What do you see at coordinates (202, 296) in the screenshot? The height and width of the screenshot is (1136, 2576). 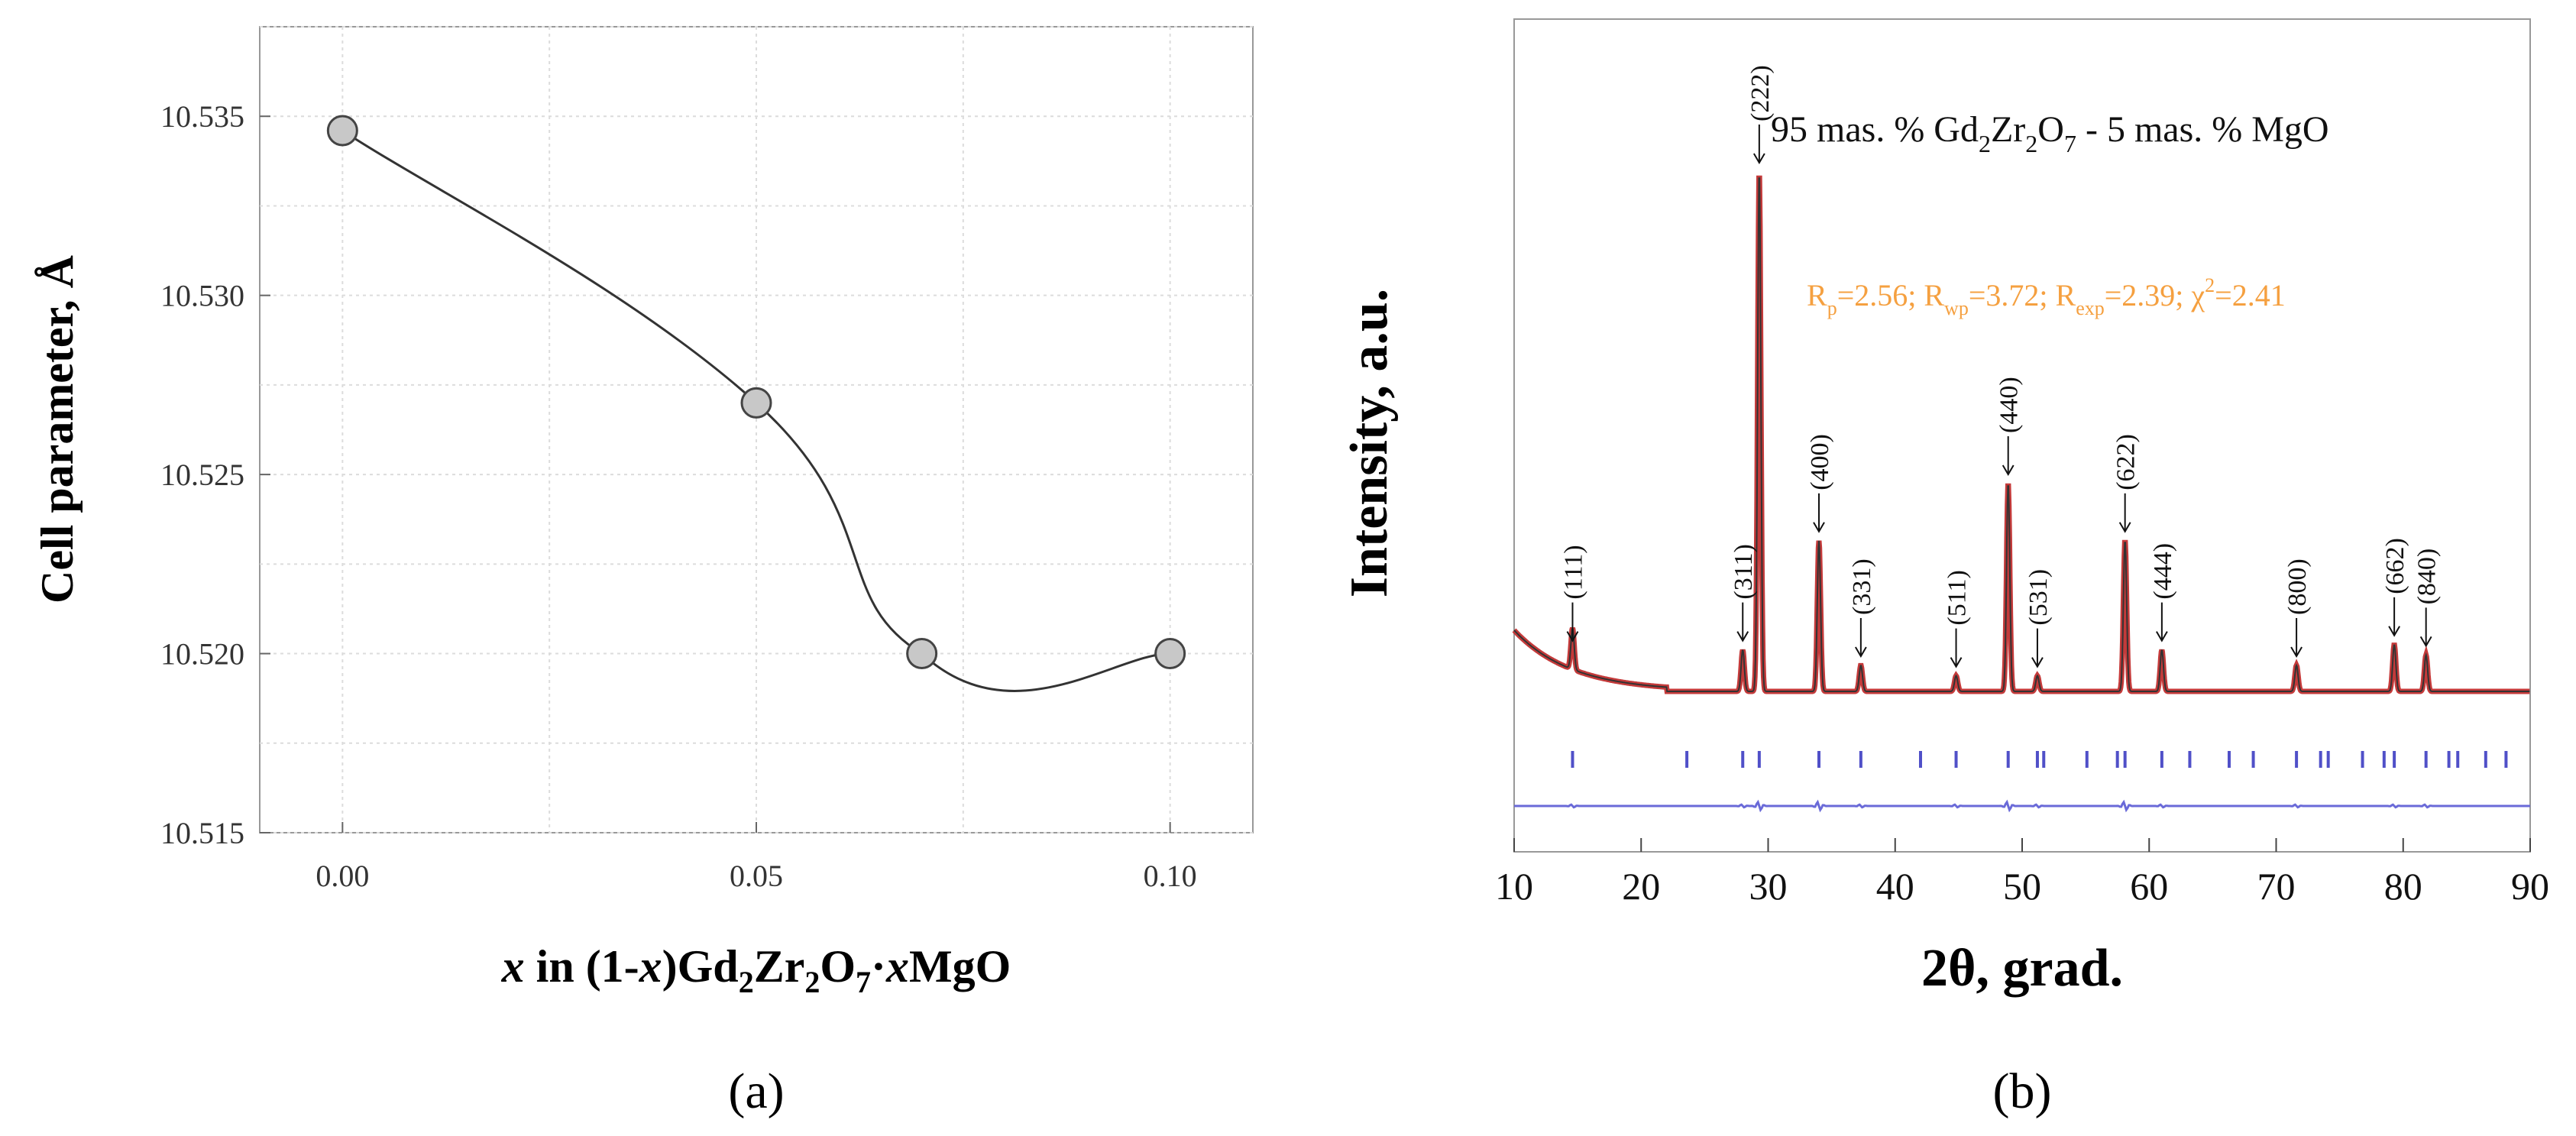 I see `y-tick-label-a: 10.530` at bounding box center [202, 296].